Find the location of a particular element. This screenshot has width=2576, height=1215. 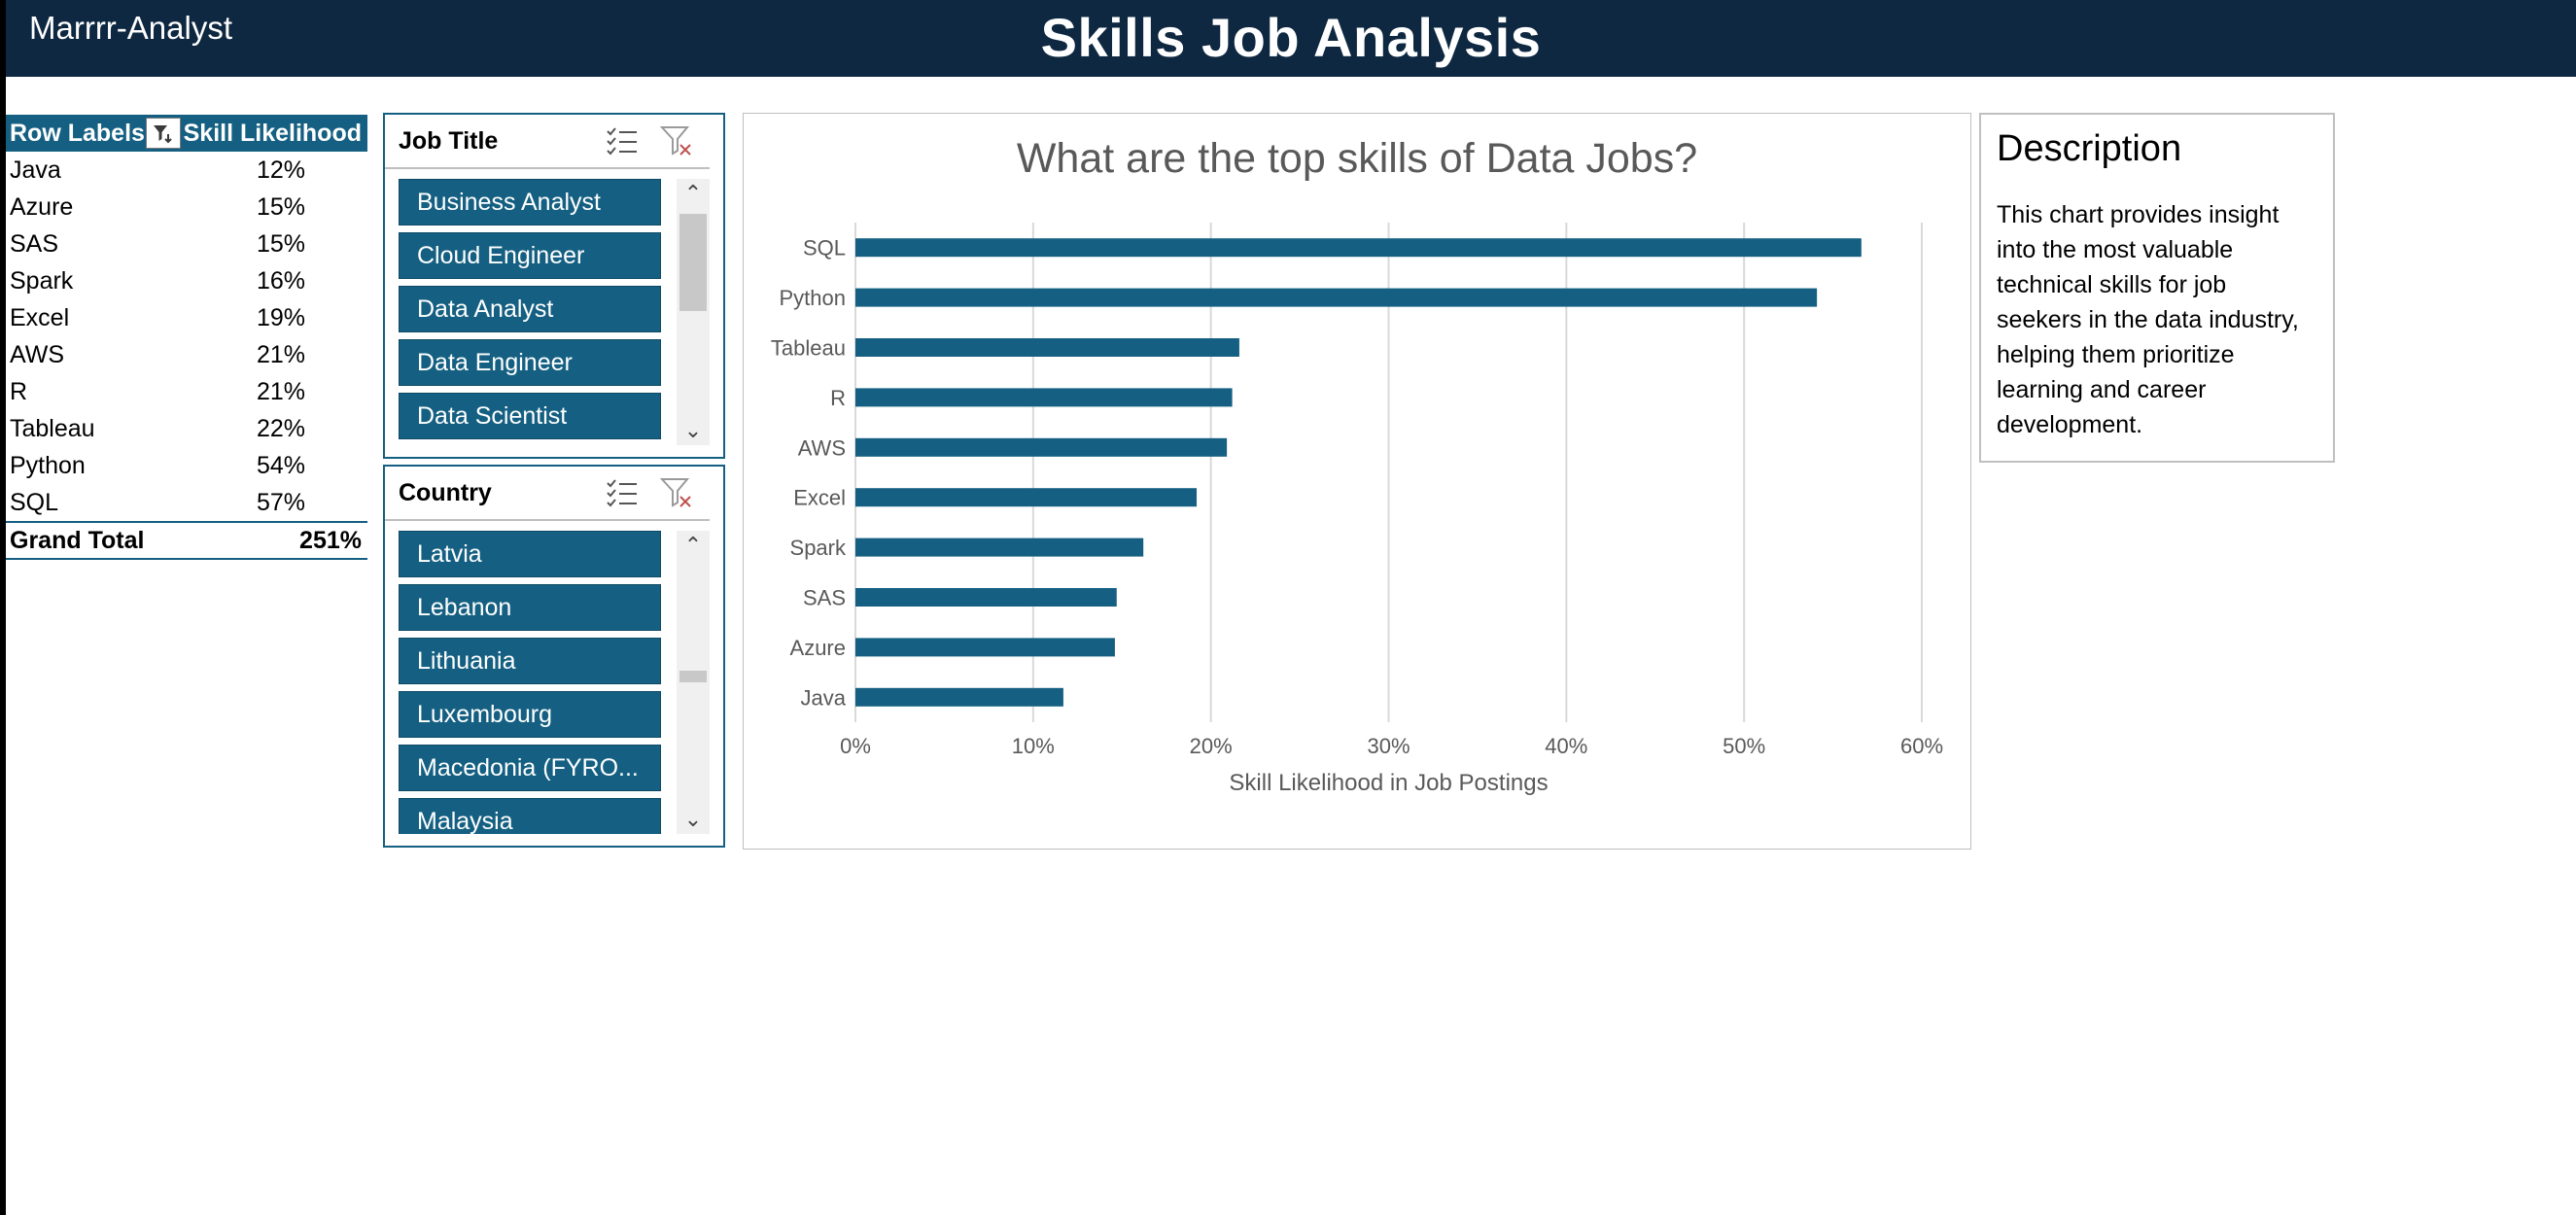

pivot-col-skill-likelihood: Skill Likelihood is located at coordinates (272, 133).